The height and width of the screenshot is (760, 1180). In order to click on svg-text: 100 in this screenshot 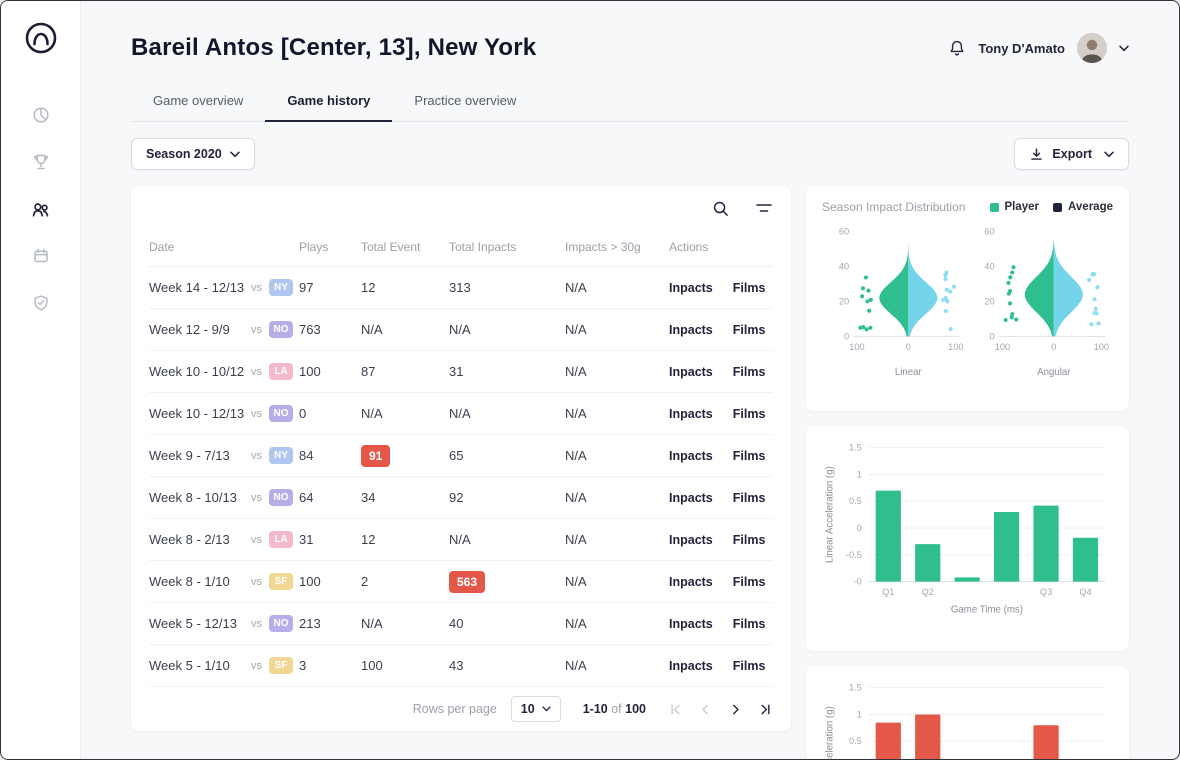, I will do `click(955, 347)`.